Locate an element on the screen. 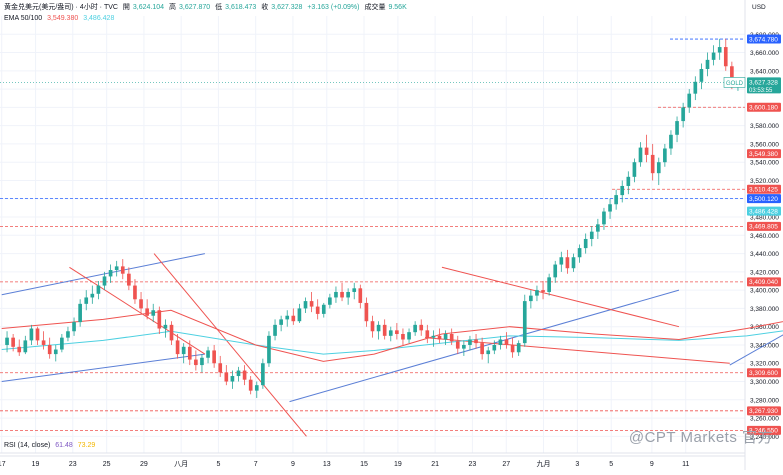 This screenshot has height=475, width=783. level-tag-text-6: 3,309.600 is located at coordinates (763, 373).